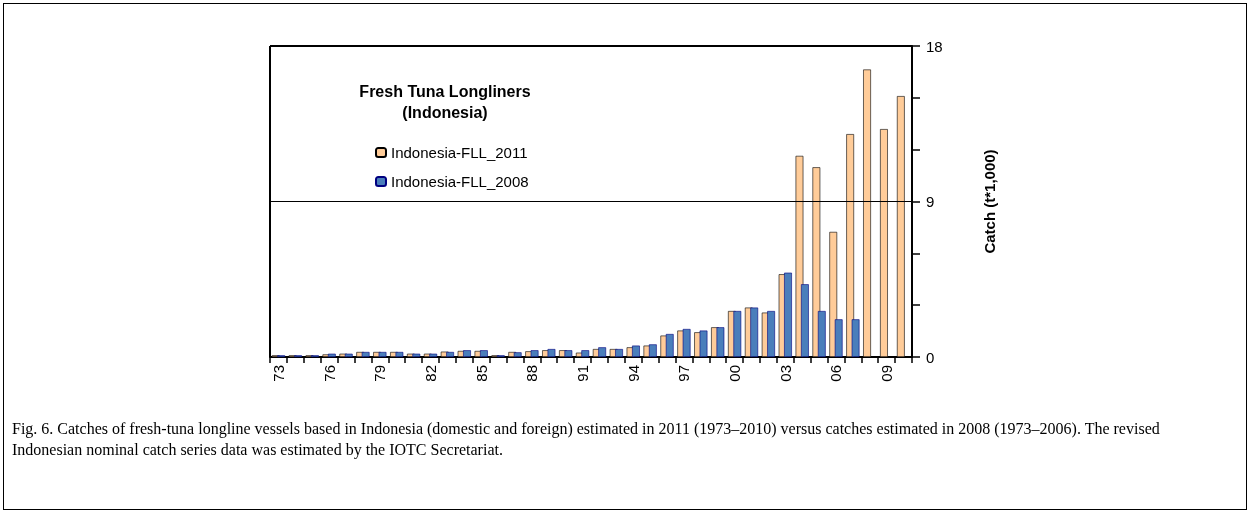  I want to click on x-tick-label: 91, so click(583, 373).